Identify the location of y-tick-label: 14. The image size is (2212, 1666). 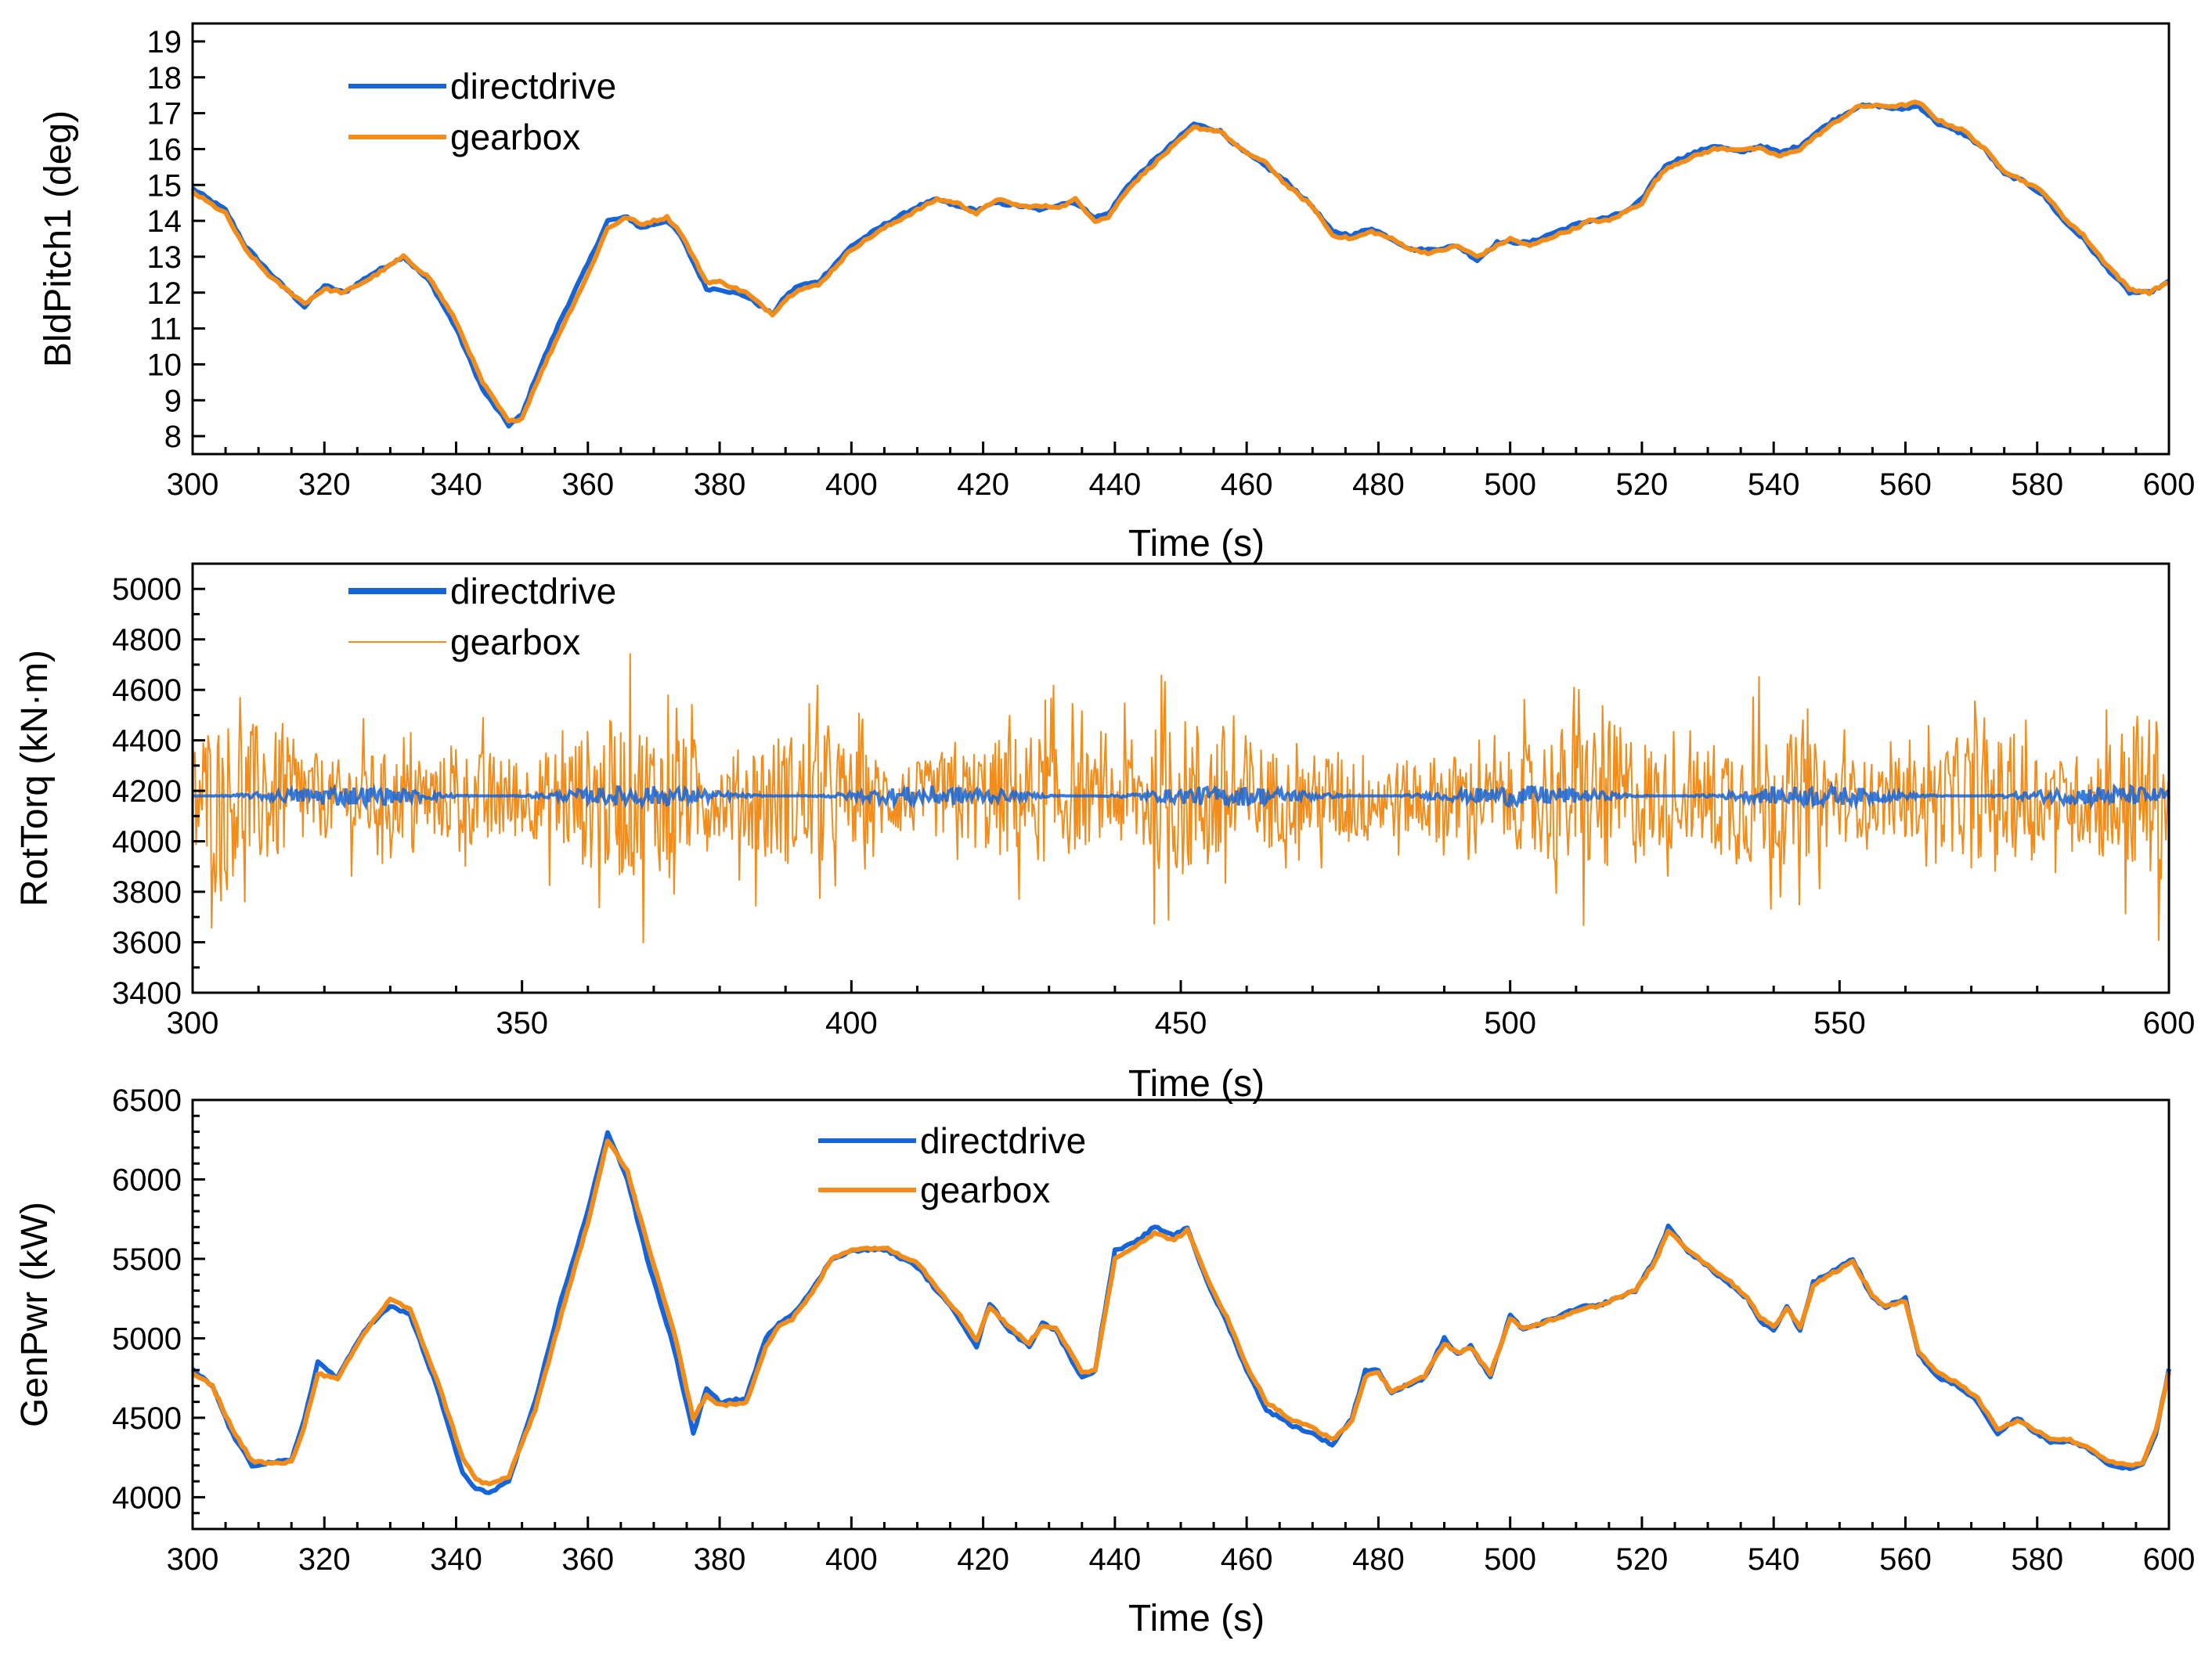
(164, 222).